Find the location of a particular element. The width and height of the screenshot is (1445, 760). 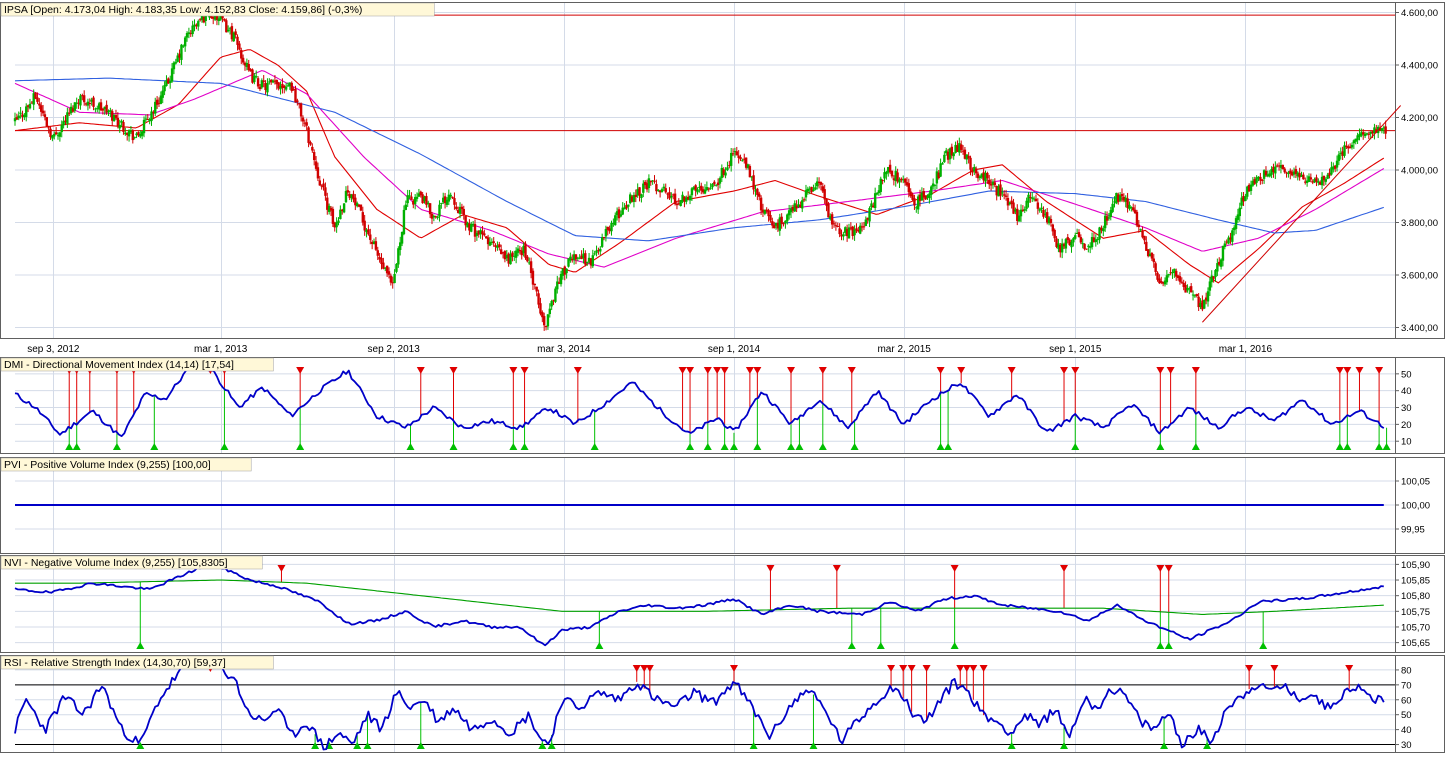

y-tick-label: 4.200,00 is located at coordinates (1419, 118).